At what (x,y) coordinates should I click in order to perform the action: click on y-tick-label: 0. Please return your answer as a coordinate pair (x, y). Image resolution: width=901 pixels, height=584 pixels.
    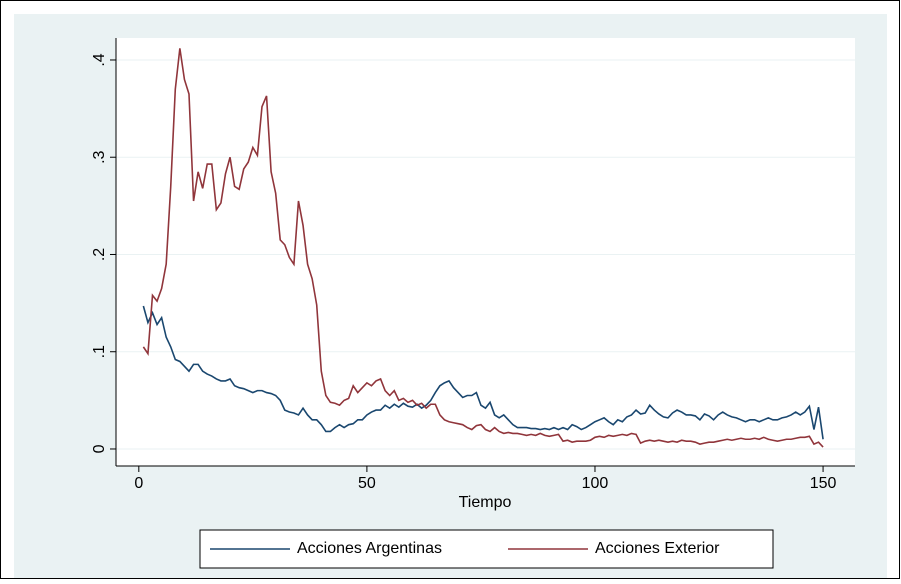
    Looking at the image, I should click on (99, 448).